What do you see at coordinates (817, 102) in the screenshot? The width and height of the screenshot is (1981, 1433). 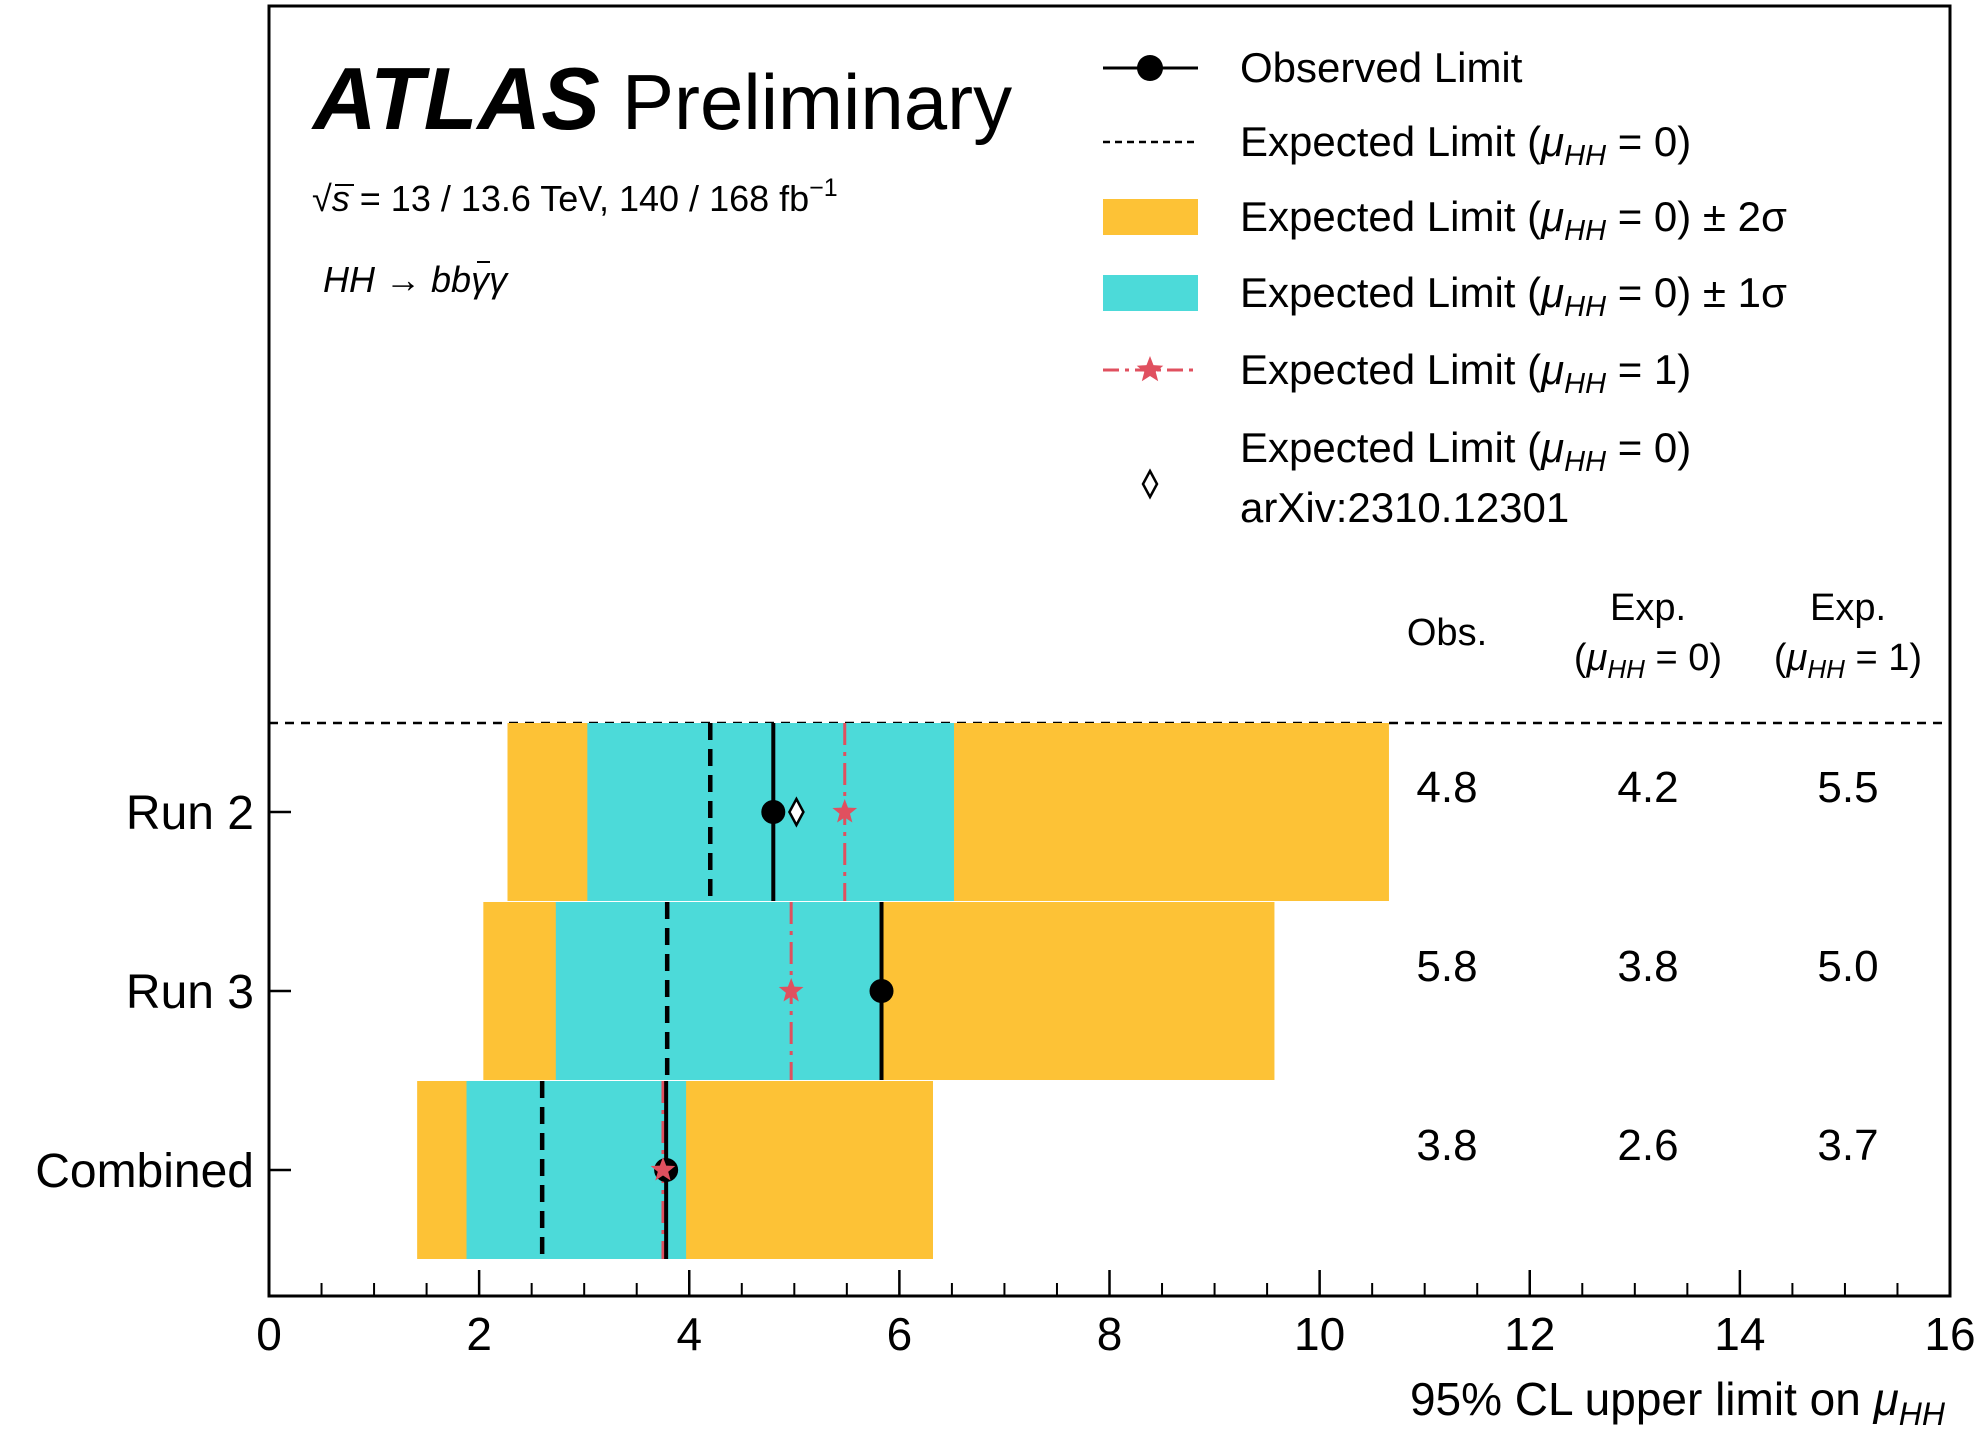 I see `preliminary-label: Preliminary` at bounding box center [817, 102].